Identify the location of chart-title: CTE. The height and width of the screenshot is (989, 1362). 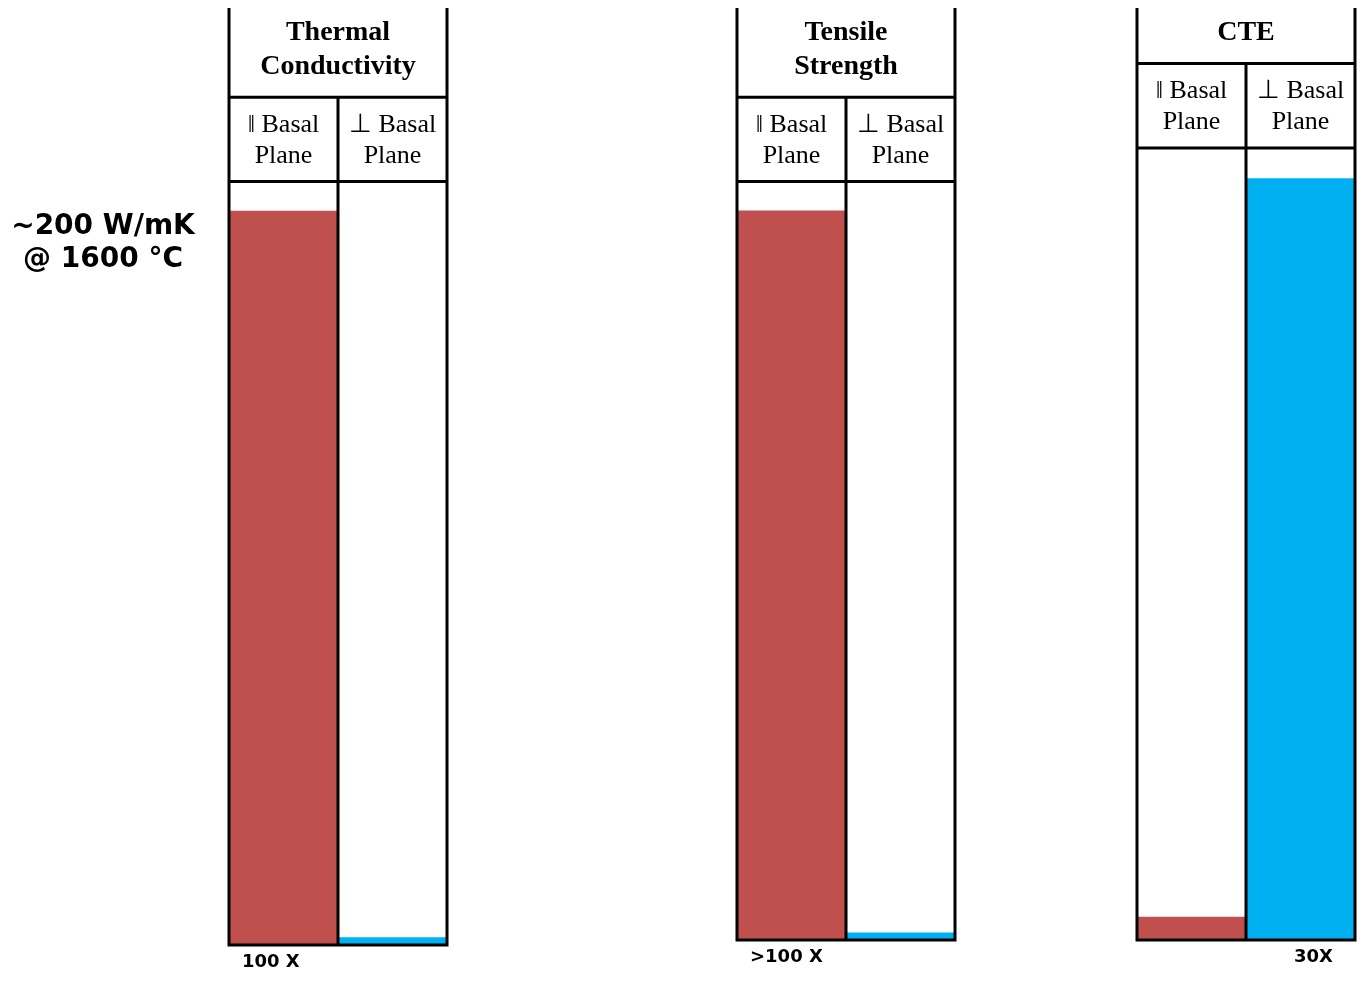
(1246, 31).